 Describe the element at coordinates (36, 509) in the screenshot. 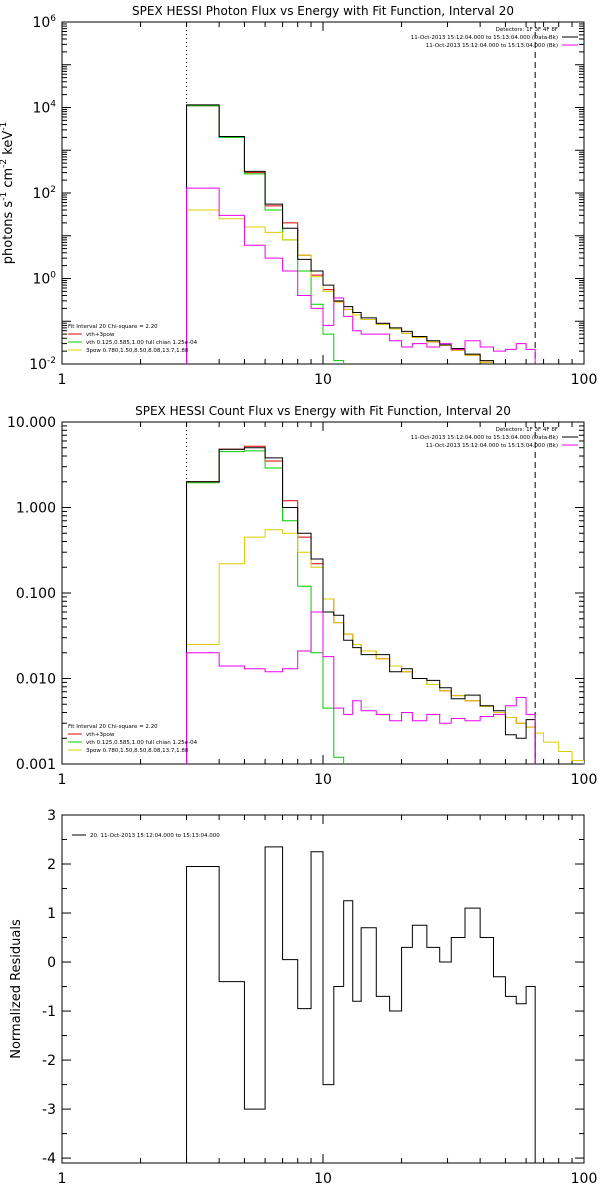

I see `y-tick-label: 1.000` at that location.